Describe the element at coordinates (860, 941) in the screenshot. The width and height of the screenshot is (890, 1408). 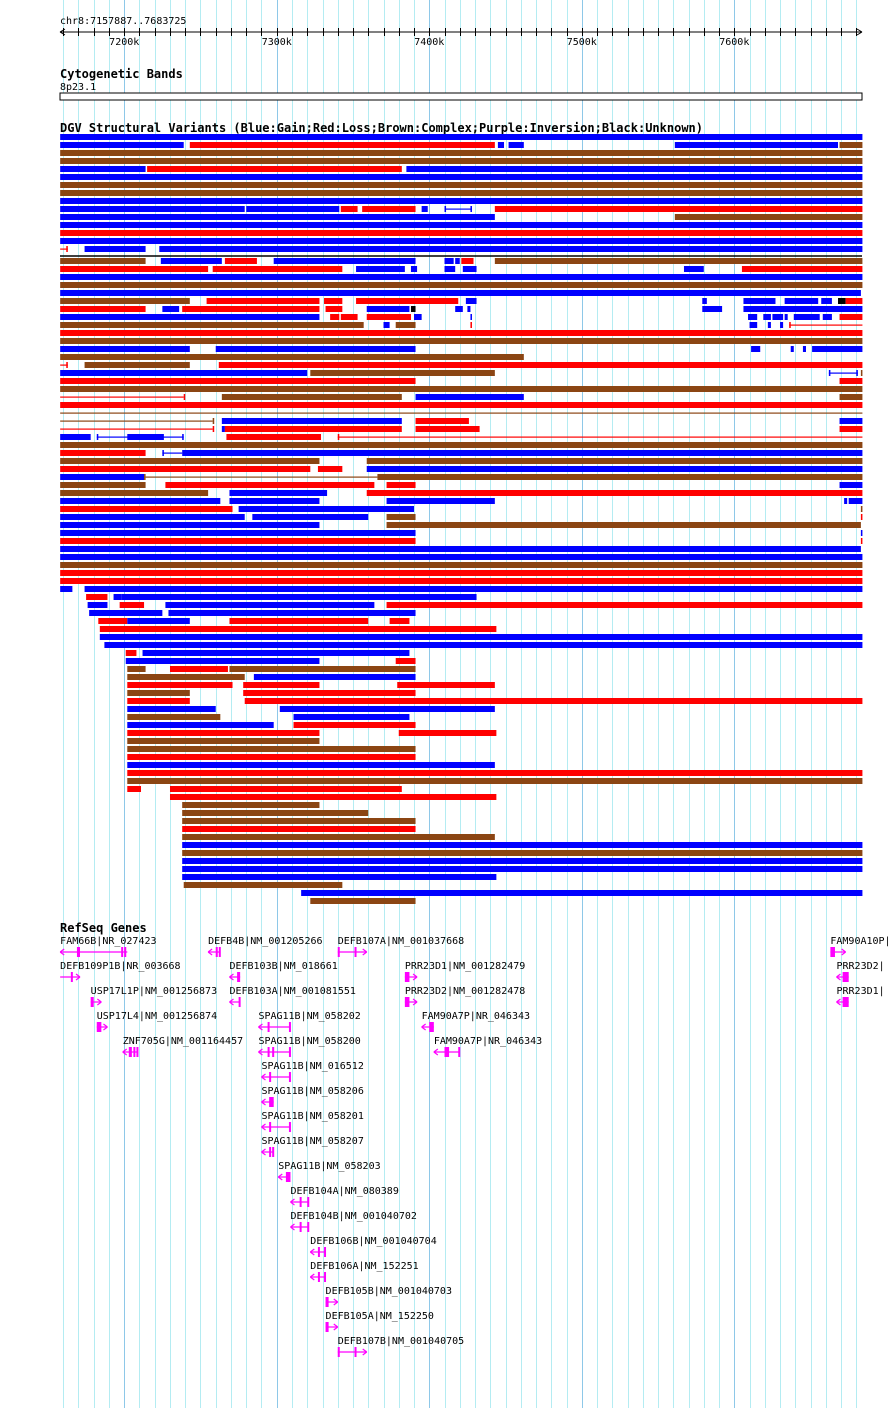
I see `gene-label: FAM90A10P|` at that location.